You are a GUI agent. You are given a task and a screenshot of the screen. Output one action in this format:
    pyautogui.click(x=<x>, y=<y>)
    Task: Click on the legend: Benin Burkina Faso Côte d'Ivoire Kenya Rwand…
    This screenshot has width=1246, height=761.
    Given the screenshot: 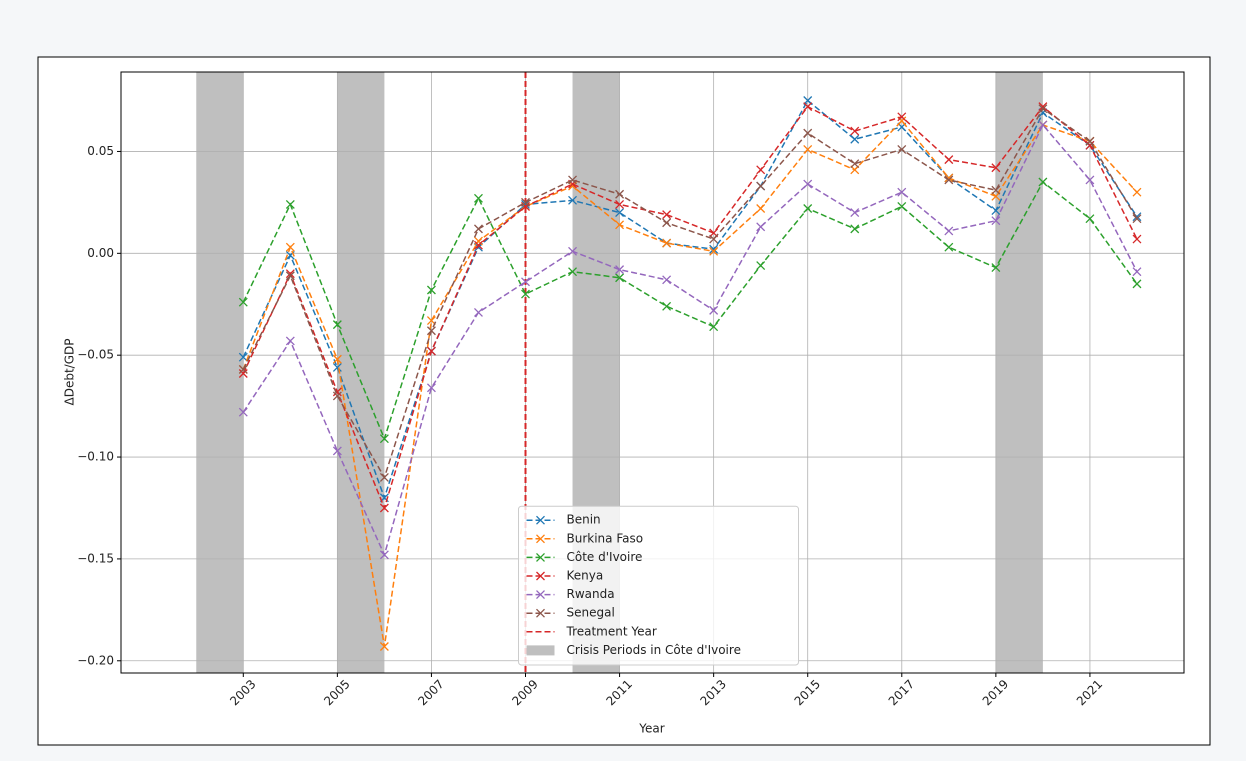 What is the action you would take?
    pyautogui.click(x=658, y=585)
    